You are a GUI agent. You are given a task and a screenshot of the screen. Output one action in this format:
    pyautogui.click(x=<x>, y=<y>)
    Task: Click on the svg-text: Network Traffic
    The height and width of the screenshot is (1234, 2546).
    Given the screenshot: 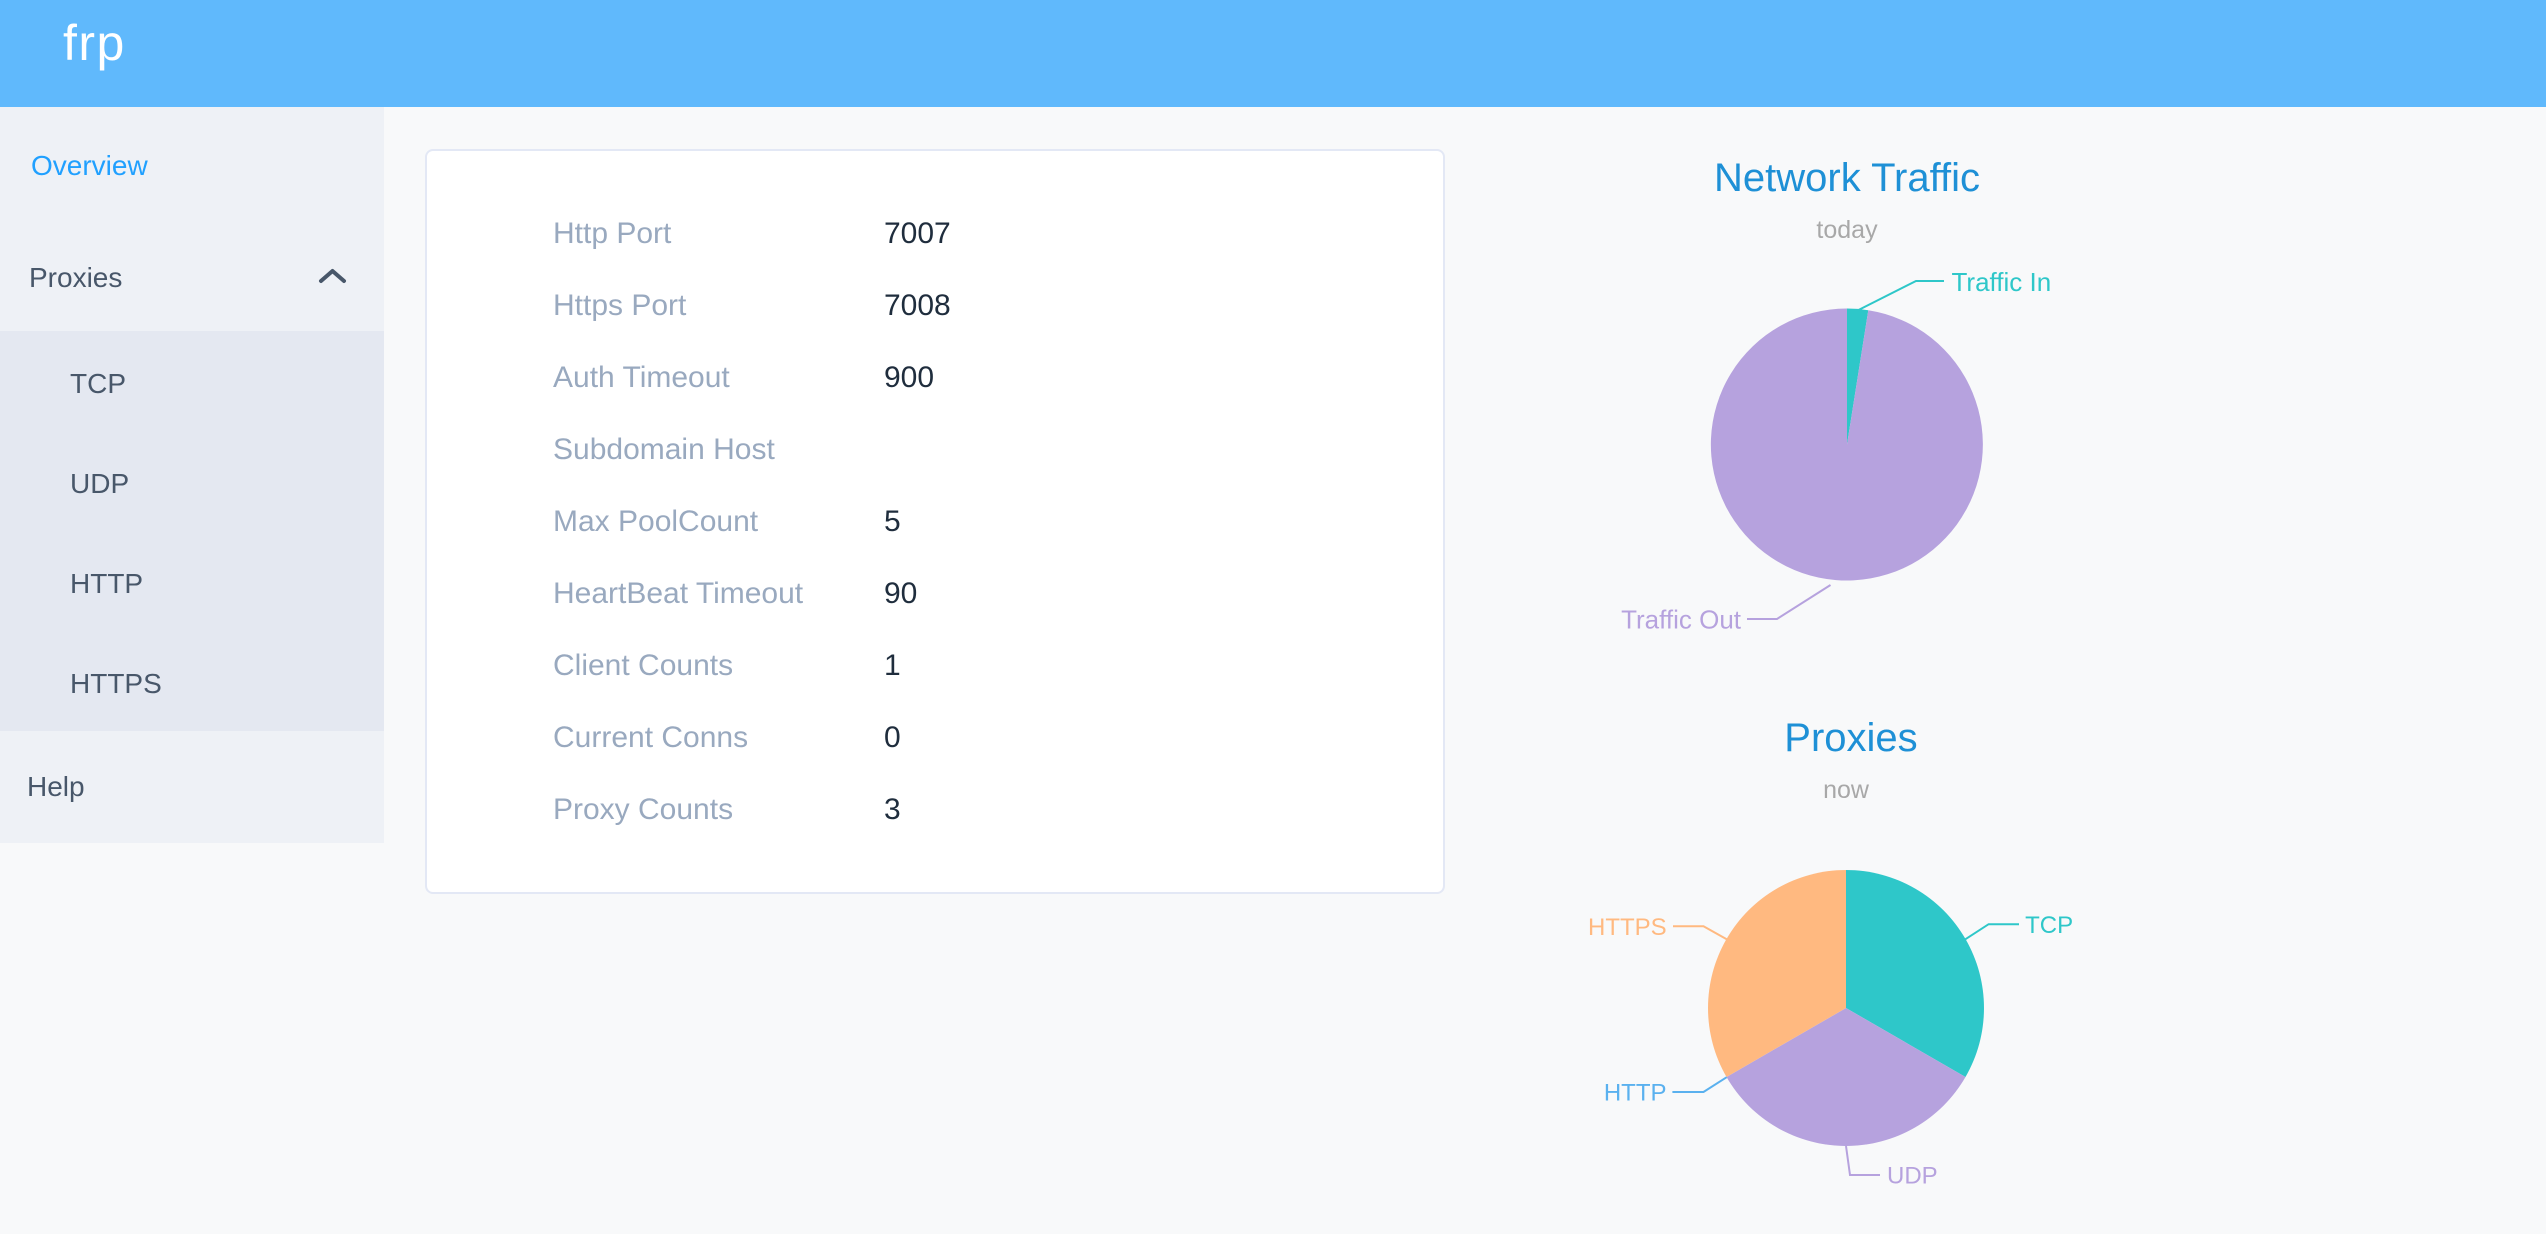 What is the action you would take?
    pyautogui.click(x=1847, y=178)
    